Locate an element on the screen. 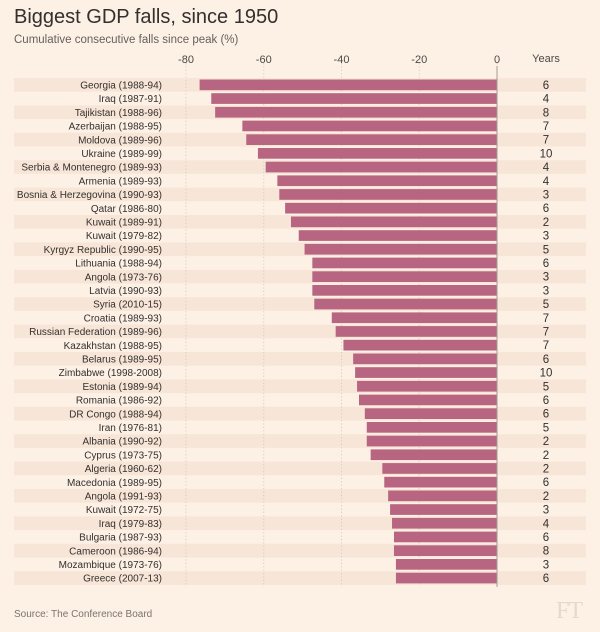  category-label: Cameroon (1986-94) is located at coordinates (115, 551).